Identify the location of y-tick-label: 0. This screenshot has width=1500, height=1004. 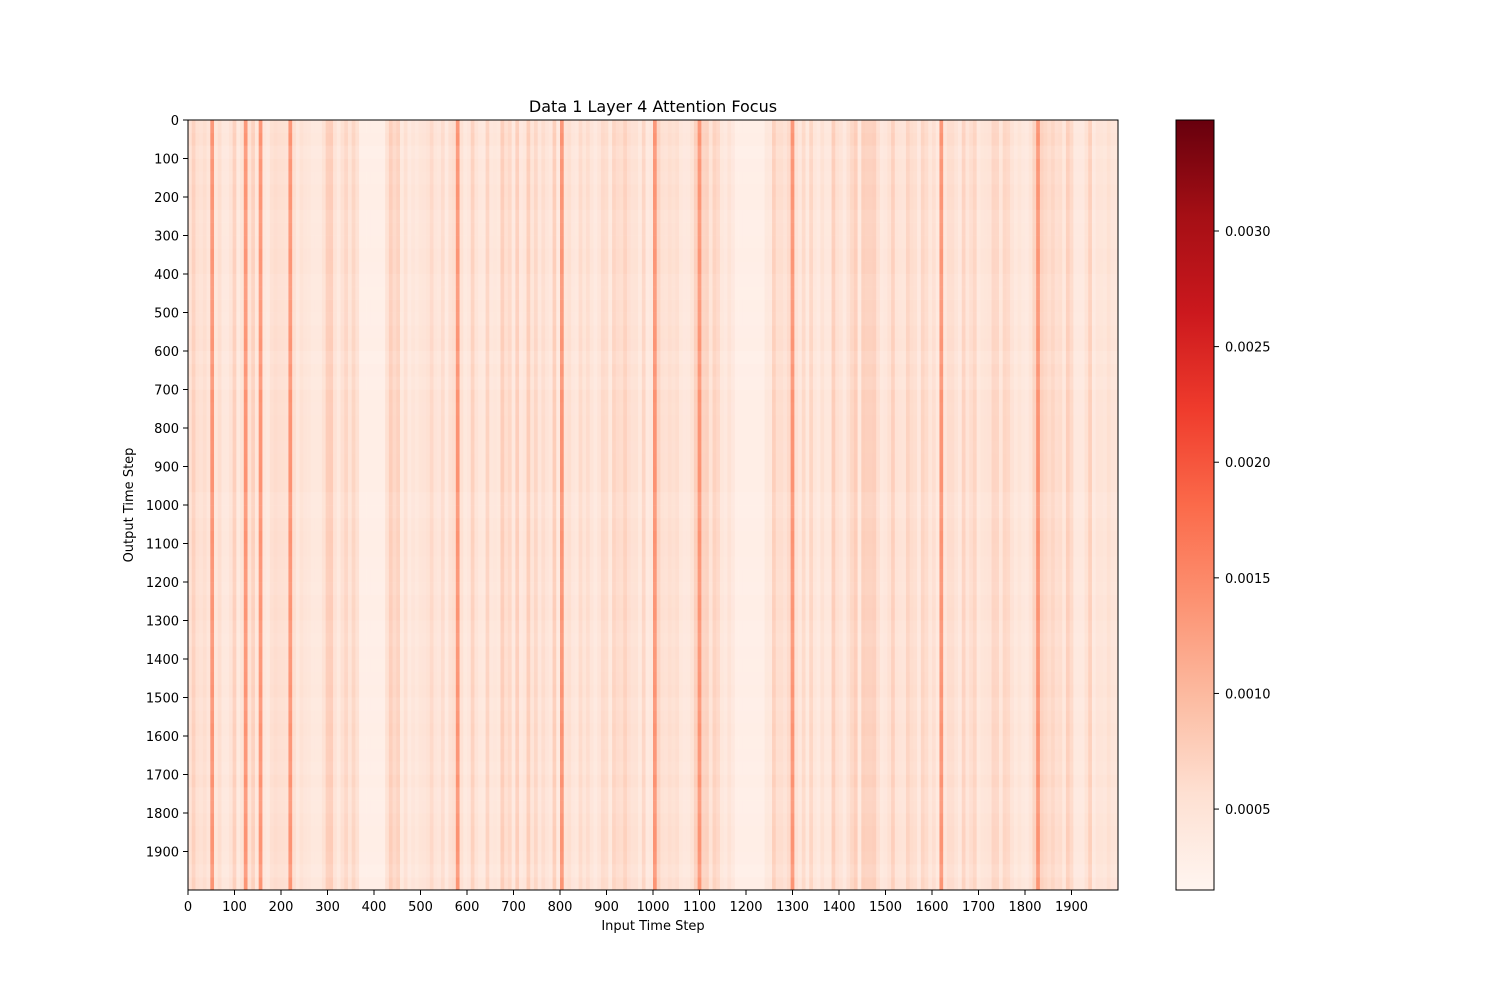
(175, 121).